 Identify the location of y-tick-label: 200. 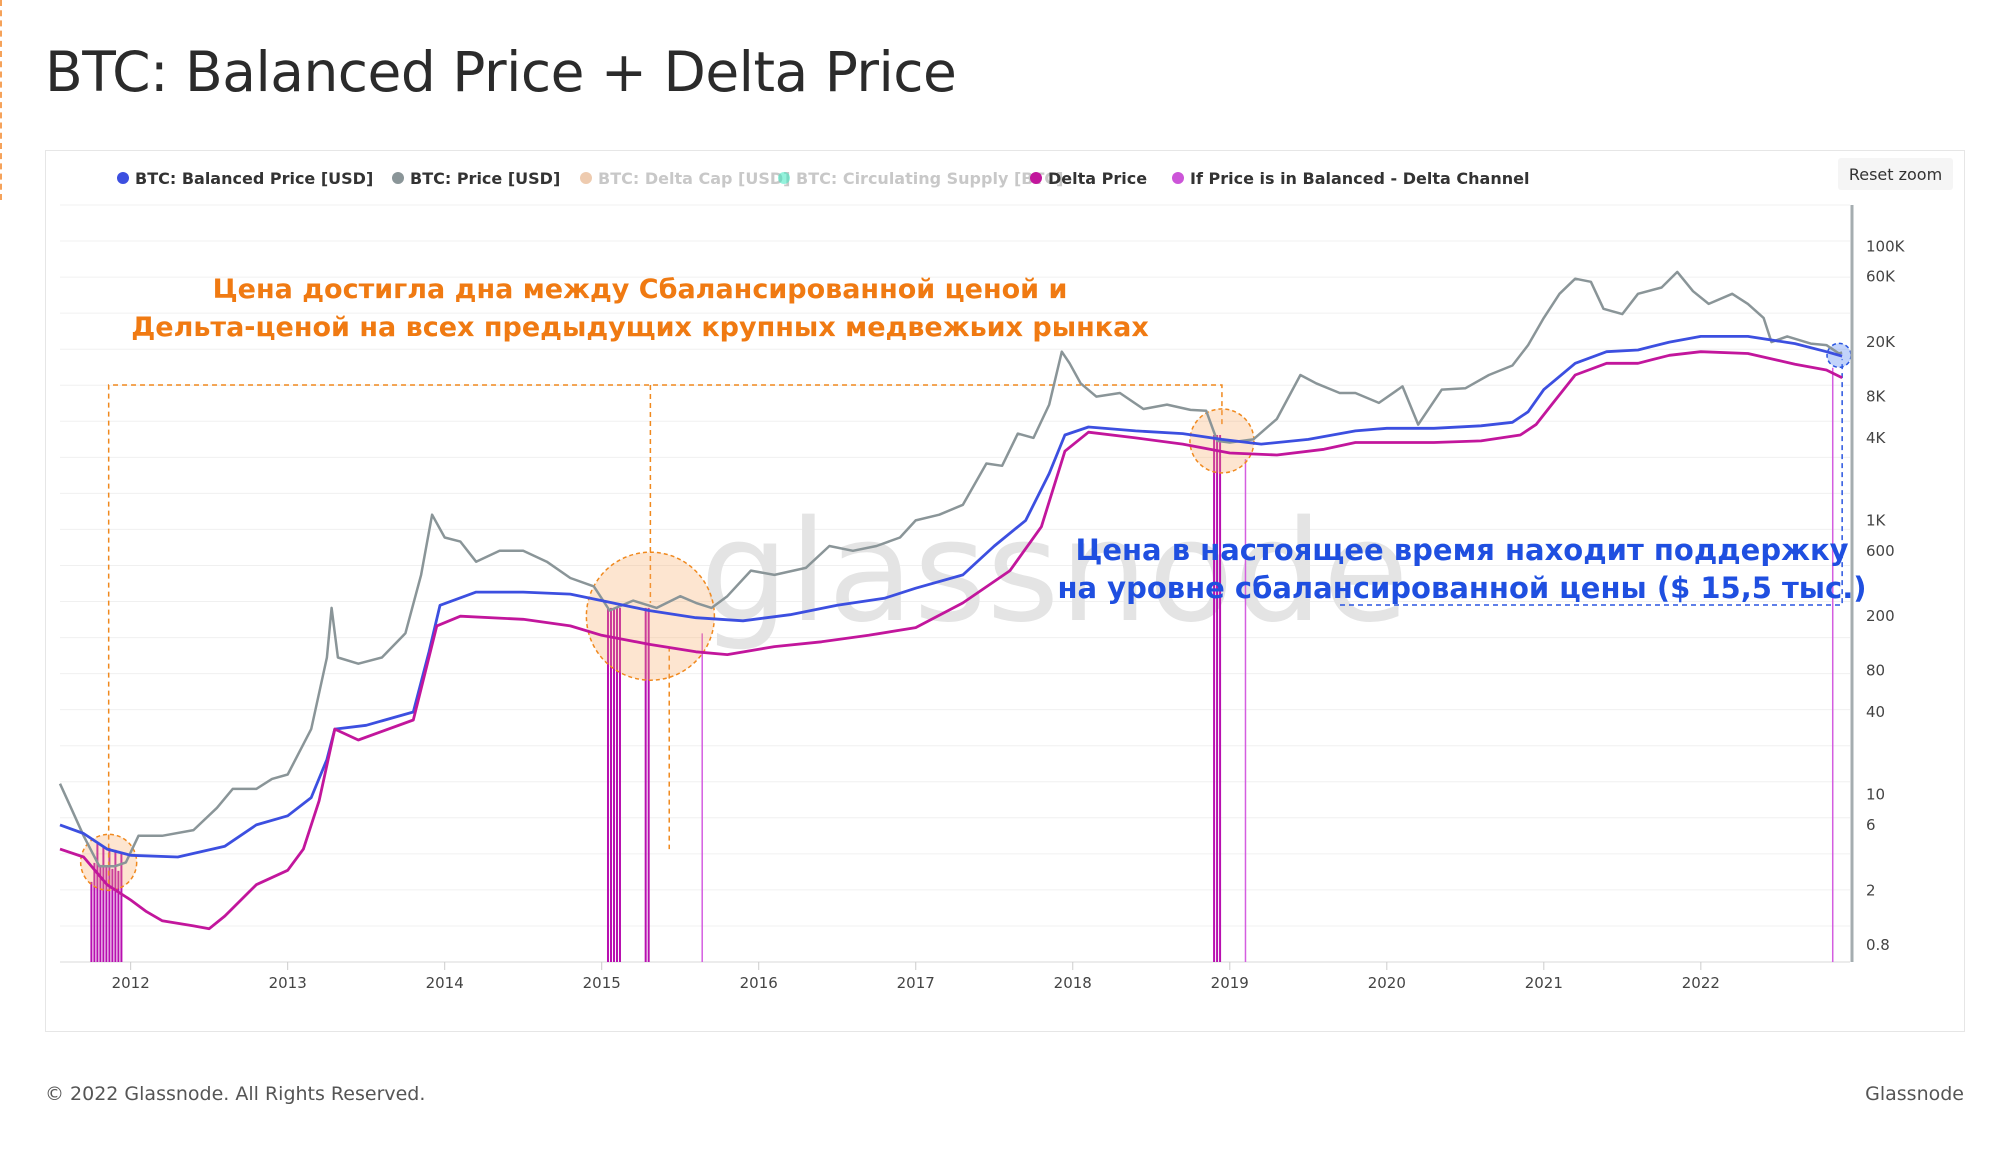
(1880, 616).